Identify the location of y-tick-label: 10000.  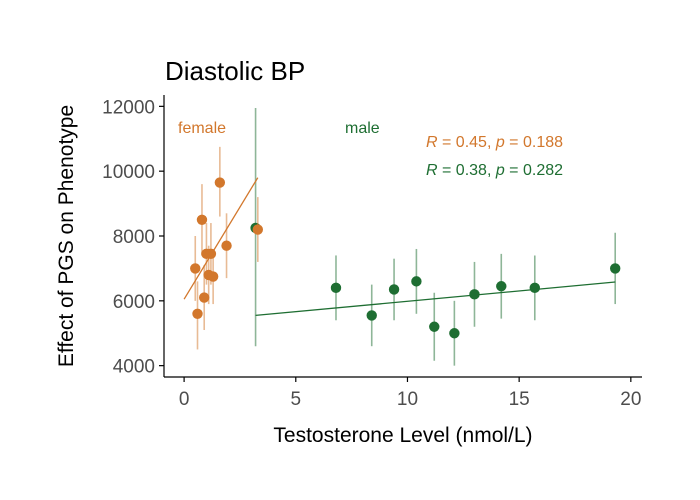
(128, 172).